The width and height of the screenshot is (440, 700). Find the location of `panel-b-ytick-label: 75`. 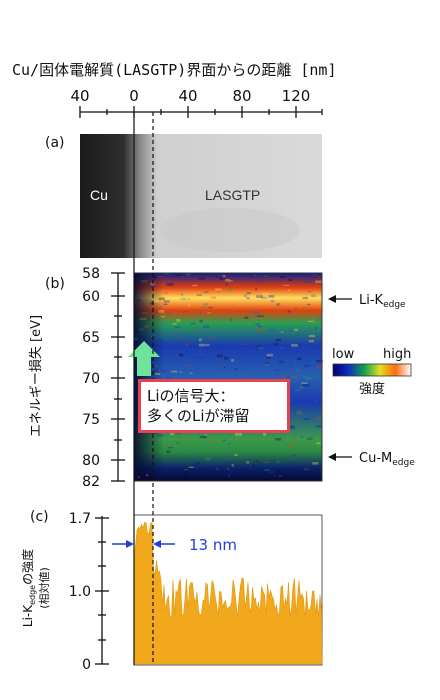

panel-b-ytick-label: 75 is located at coordinates (91, 420).